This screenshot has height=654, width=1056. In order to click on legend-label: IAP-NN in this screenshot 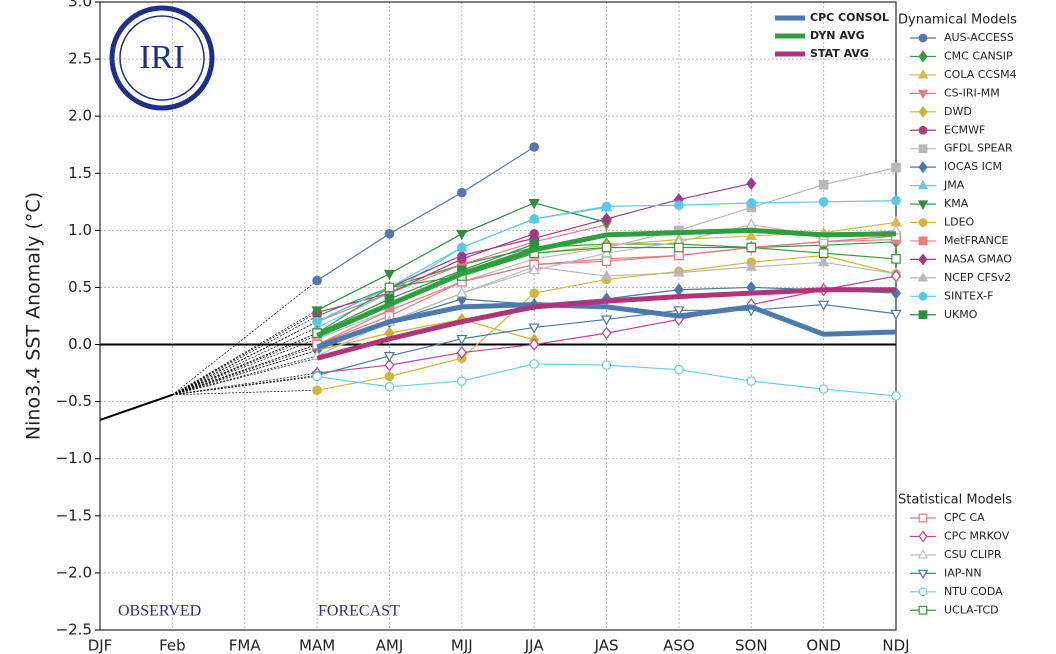, I will do `click(963, 572)`.